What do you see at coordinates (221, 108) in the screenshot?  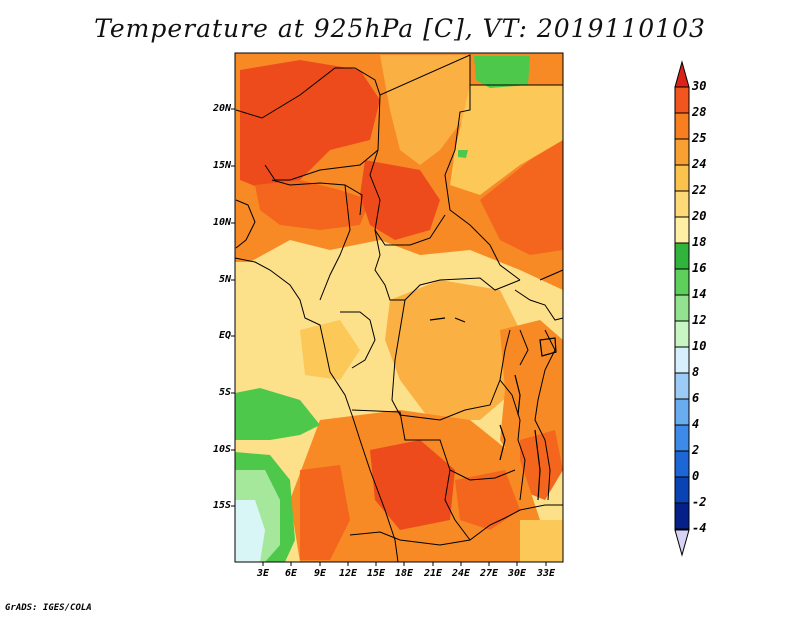 I see `lat-label-20n: 20N` at bounding box center [221, 108].